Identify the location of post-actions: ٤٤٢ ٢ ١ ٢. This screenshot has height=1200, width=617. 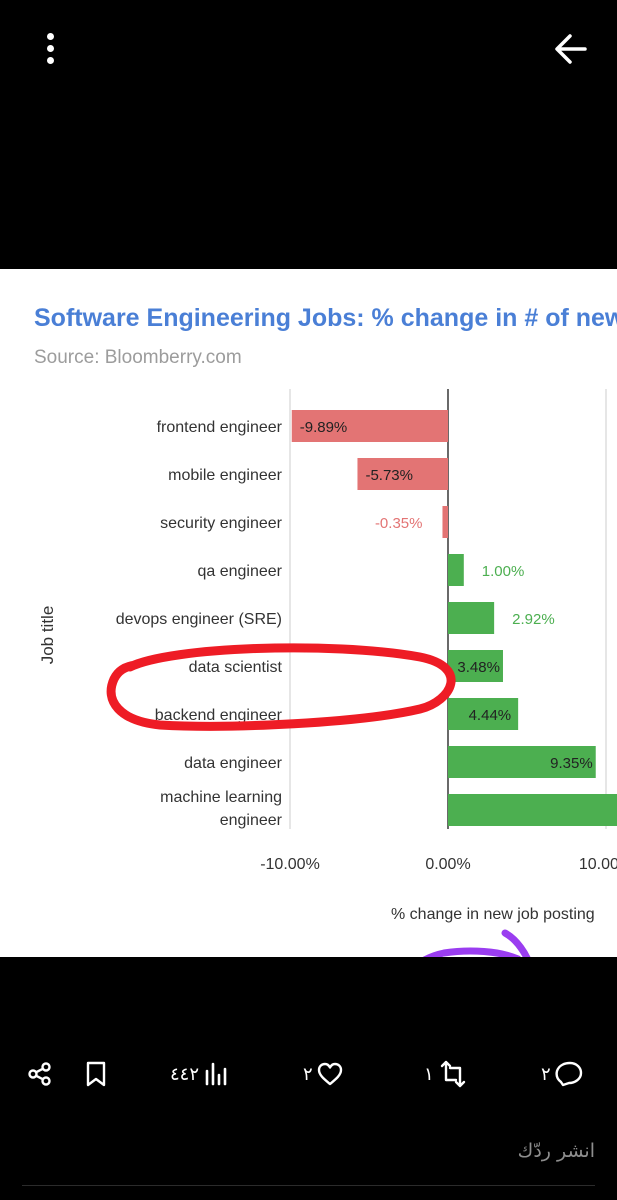
(308, 1075).